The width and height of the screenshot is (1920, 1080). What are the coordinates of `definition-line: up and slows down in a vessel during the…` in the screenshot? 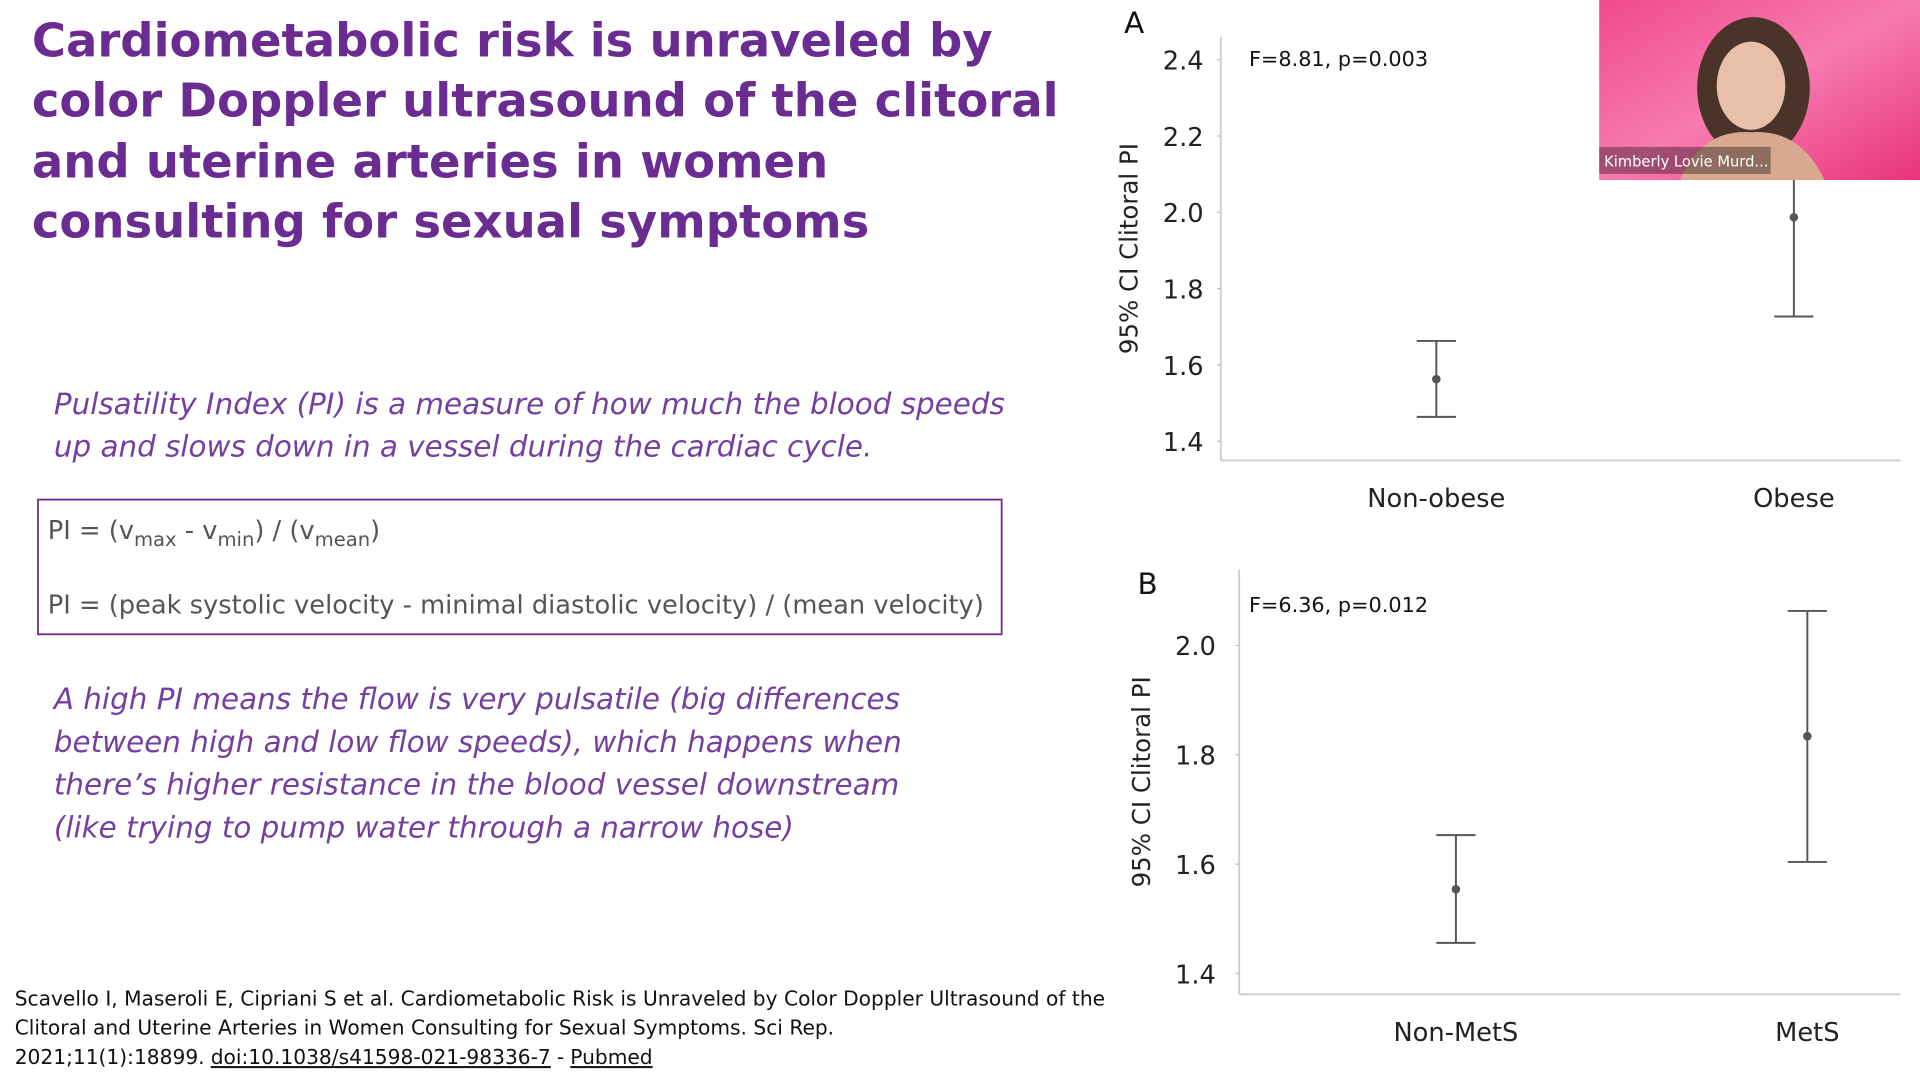 It's located at (463, 447).